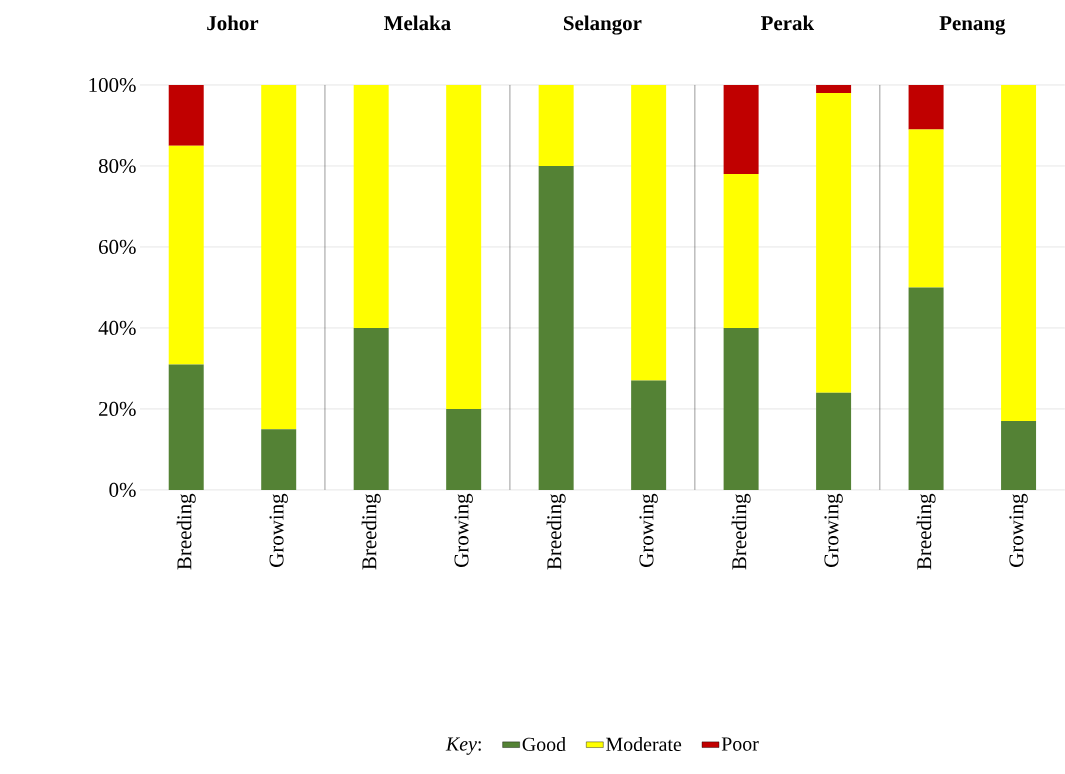  I want to click on y-tick-label: 40%, so click(117, 328).